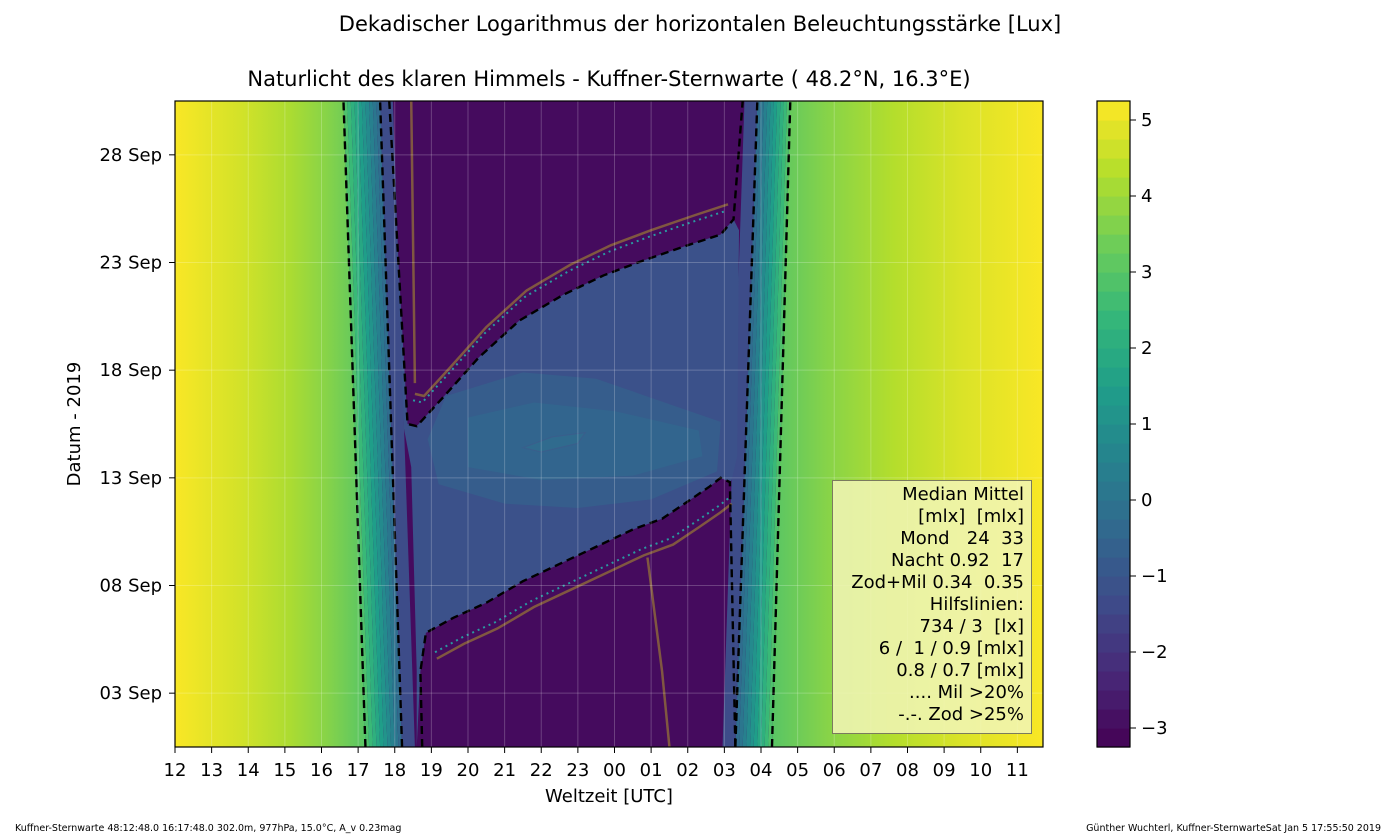 Image resolution: width=1400 pixels, height=840 pixels. Describe the element at coordinates (577, 770) in the screenshot. I see `x-tick-label: 23` at that location.